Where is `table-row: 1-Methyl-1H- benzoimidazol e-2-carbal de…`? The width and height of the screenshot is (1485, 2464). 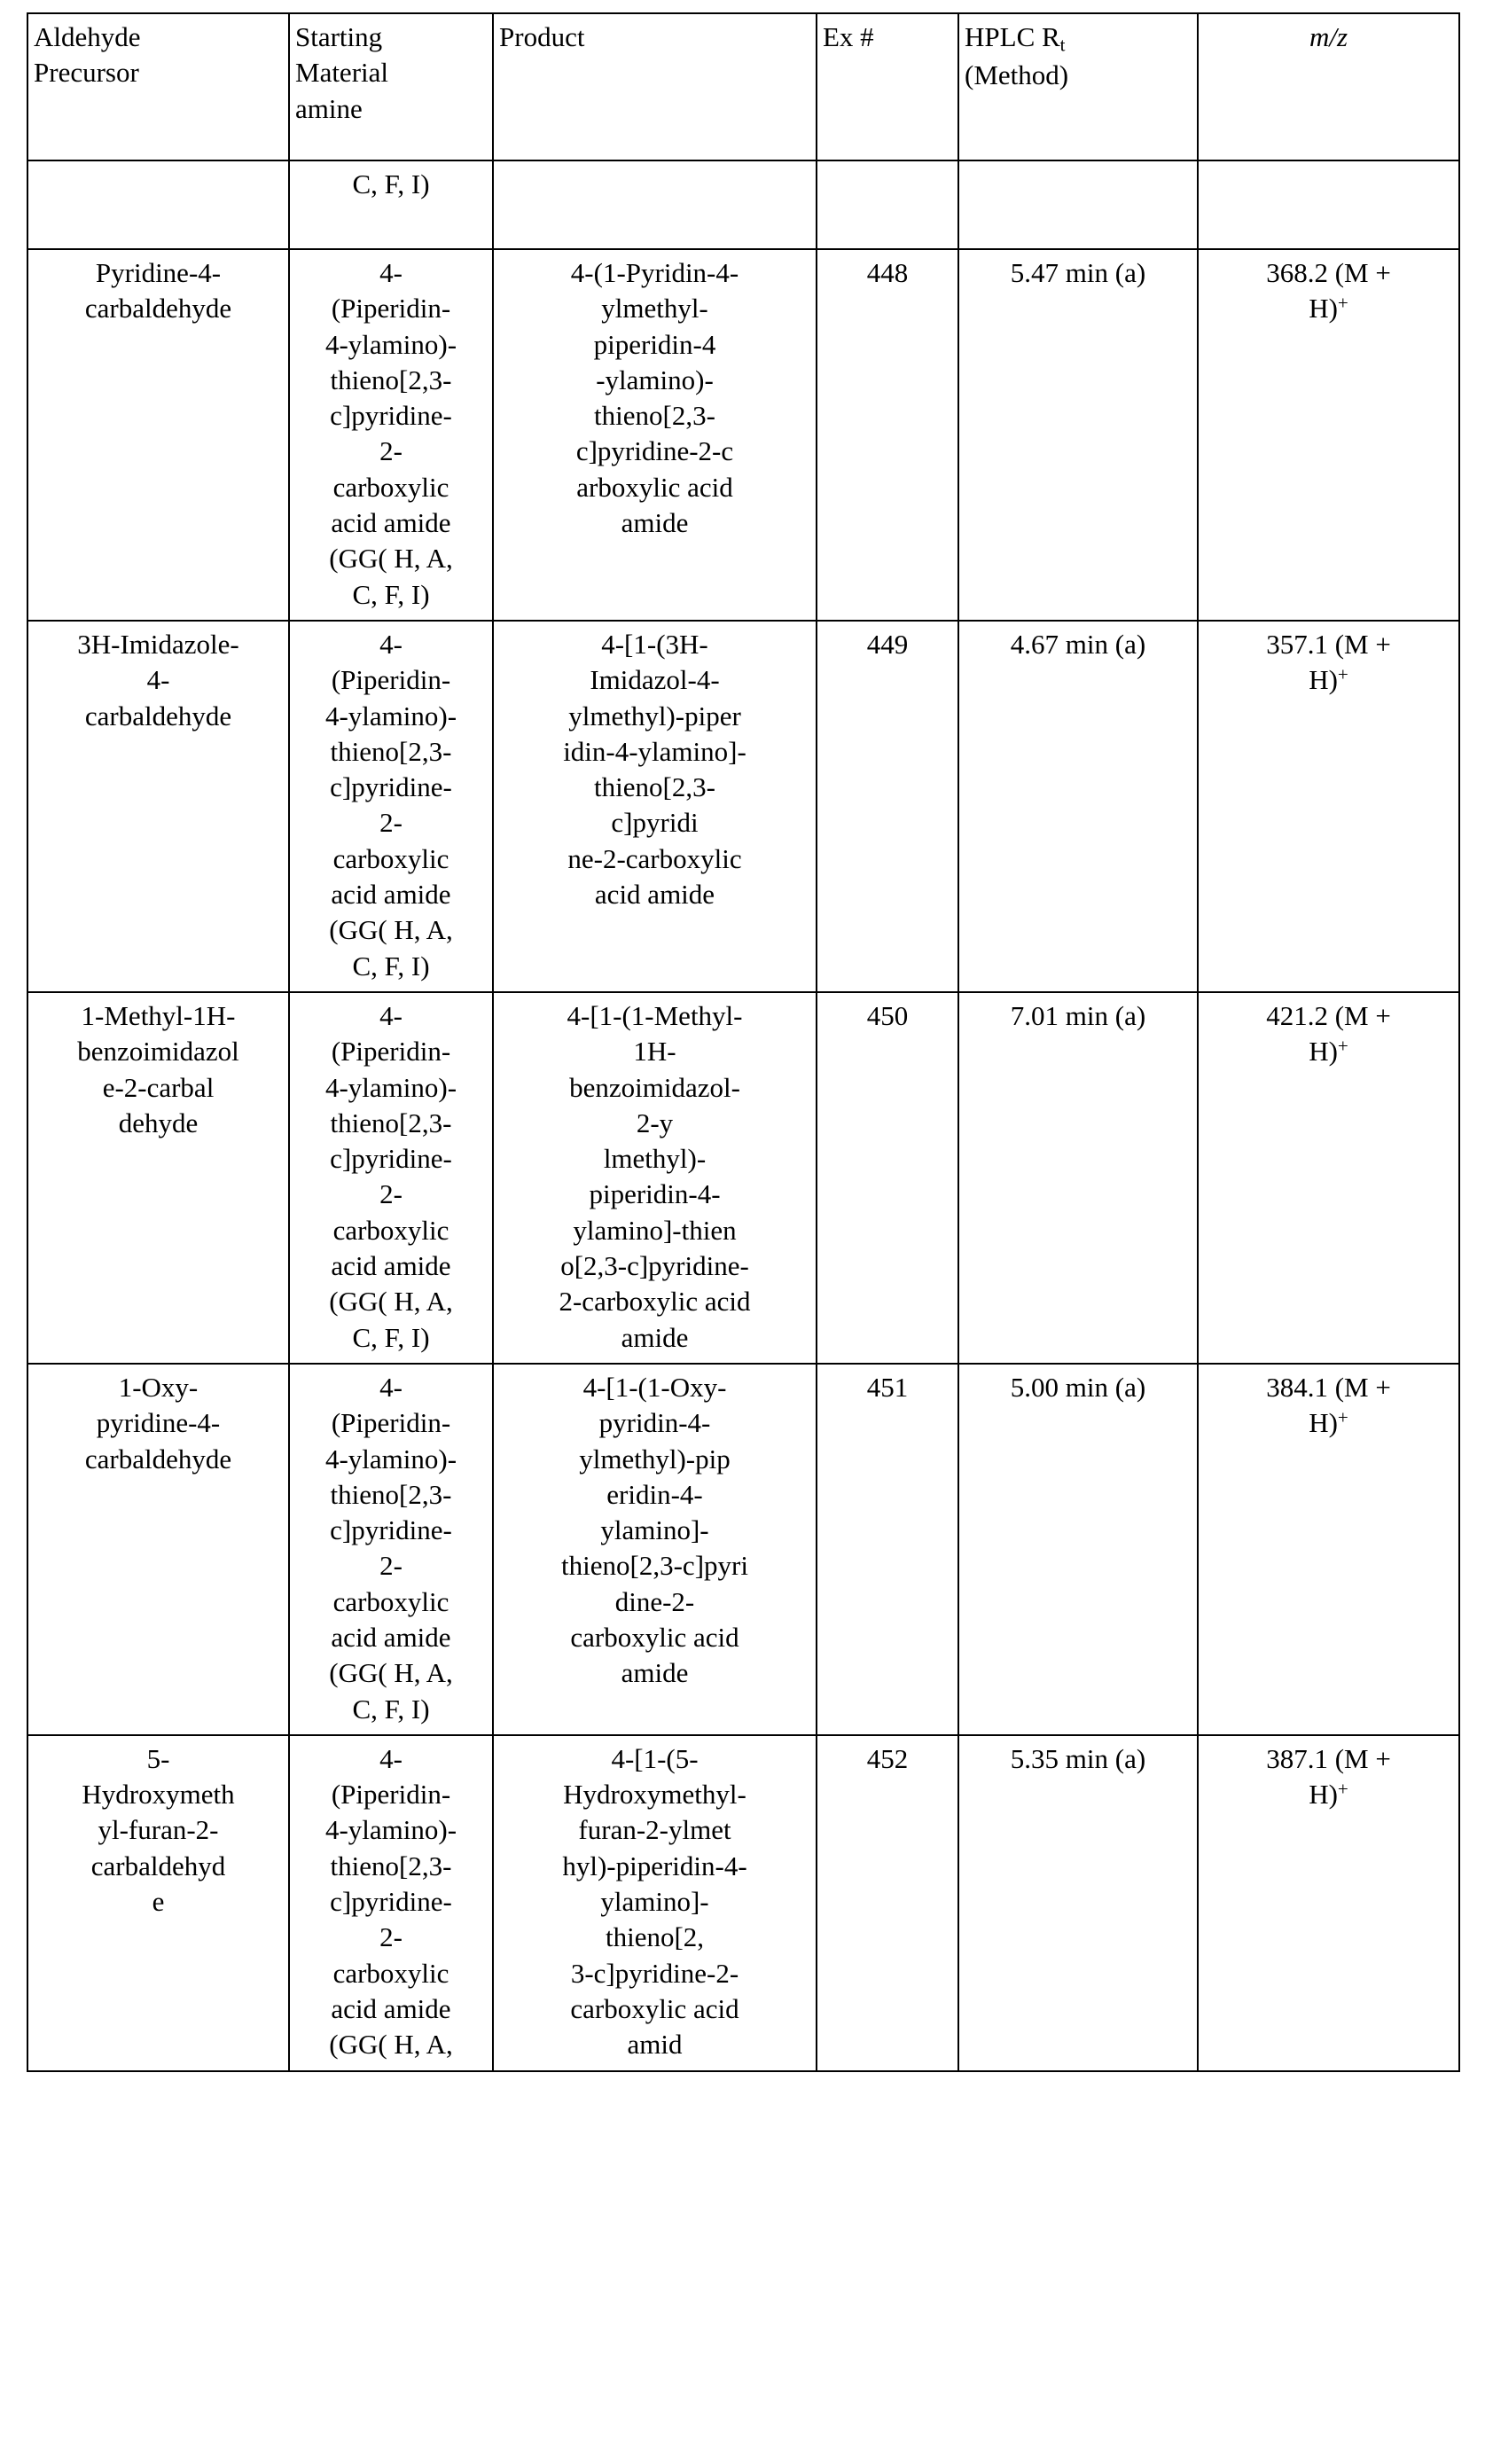
table-row: 1-Methyl-1H- benzoimidazol e-2-carbal de… is located at coordinates (744, 1177).